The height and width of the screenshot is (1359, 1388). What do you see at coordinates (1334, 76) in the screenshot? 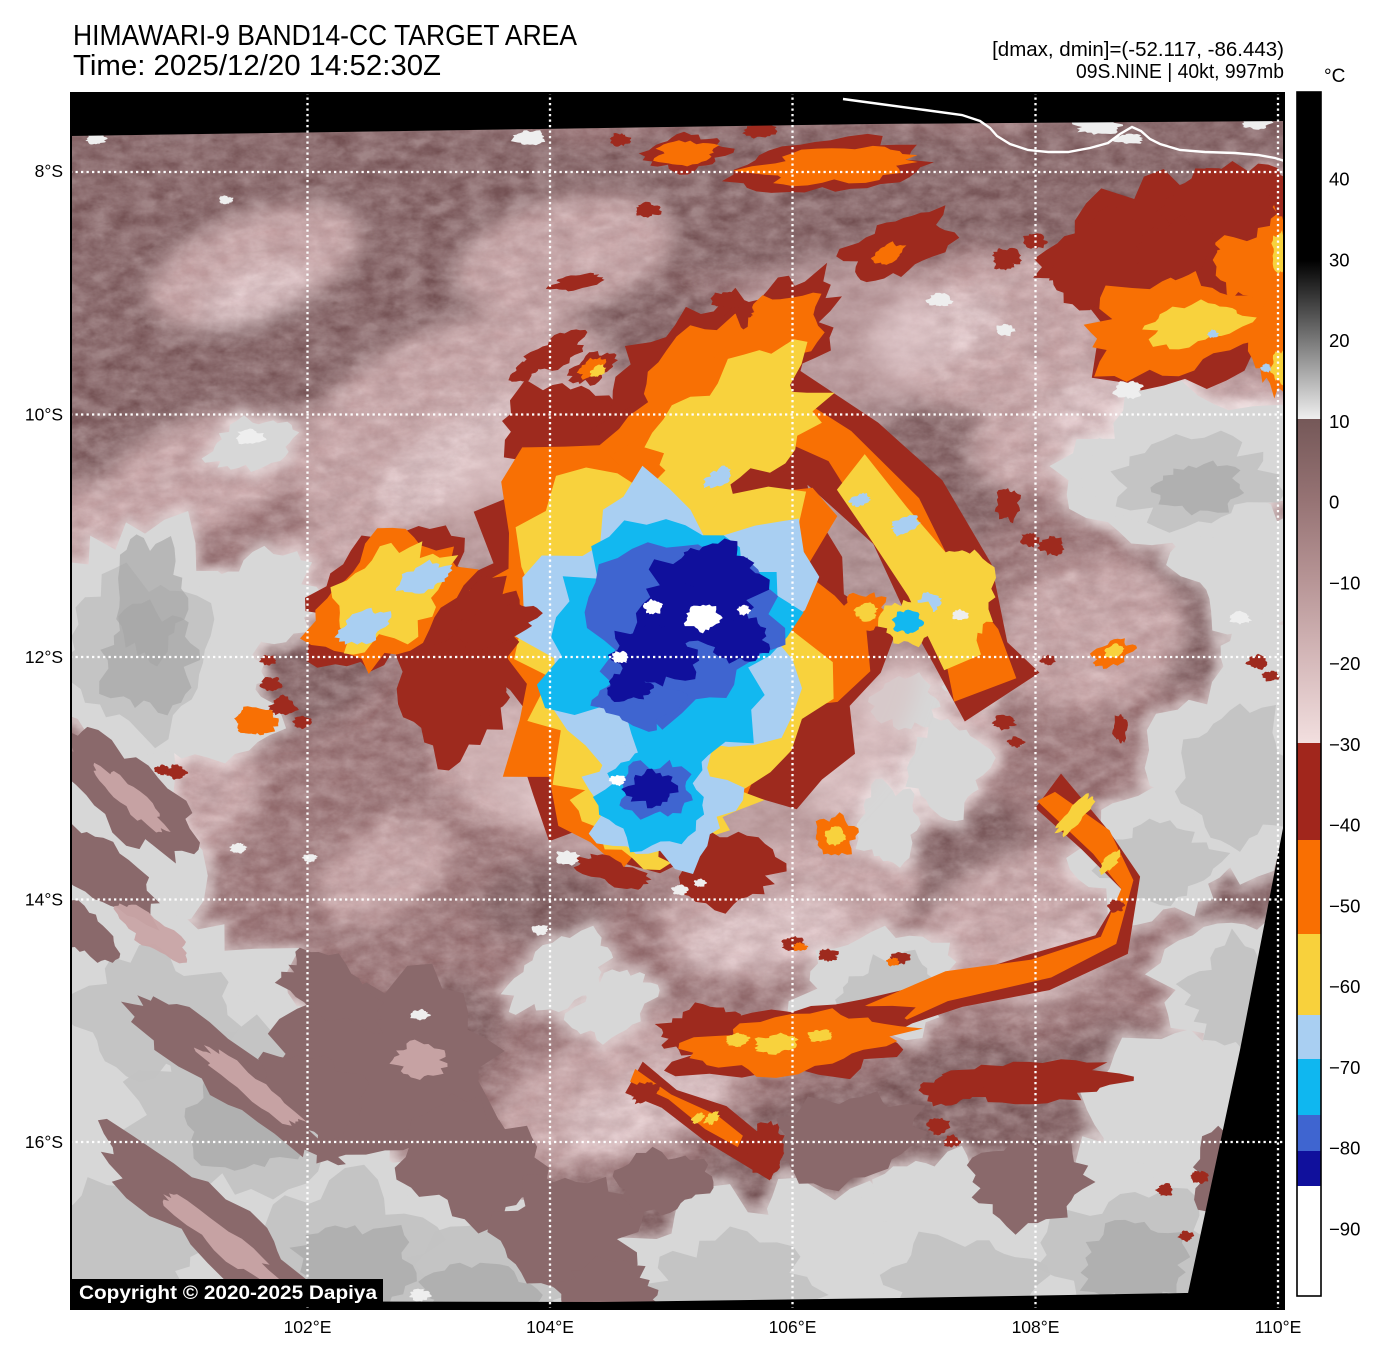
I see `svg-text: °C` at bounding box center [1334, 76].